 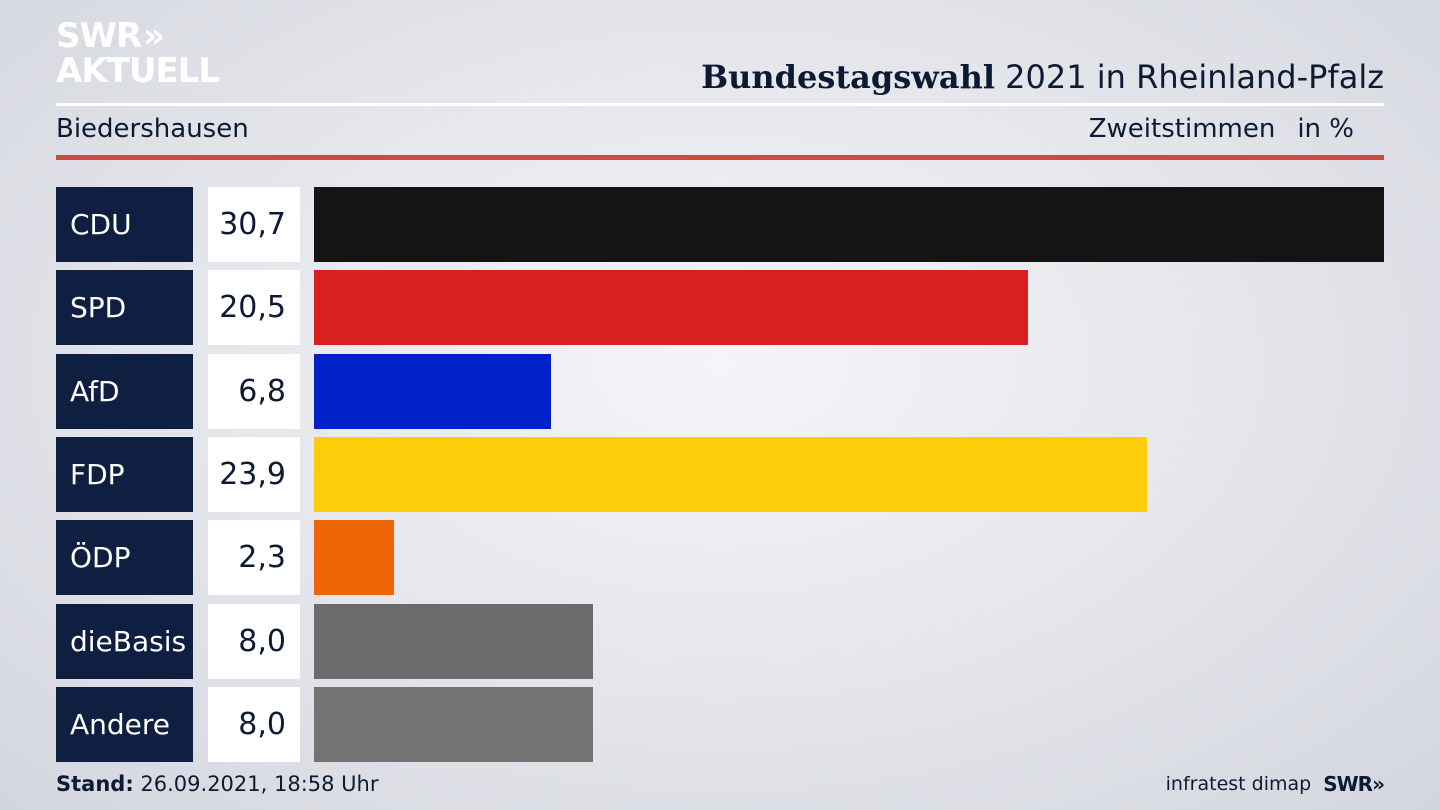 I want to click on party-label: SPD, so click(x=124, y=308).